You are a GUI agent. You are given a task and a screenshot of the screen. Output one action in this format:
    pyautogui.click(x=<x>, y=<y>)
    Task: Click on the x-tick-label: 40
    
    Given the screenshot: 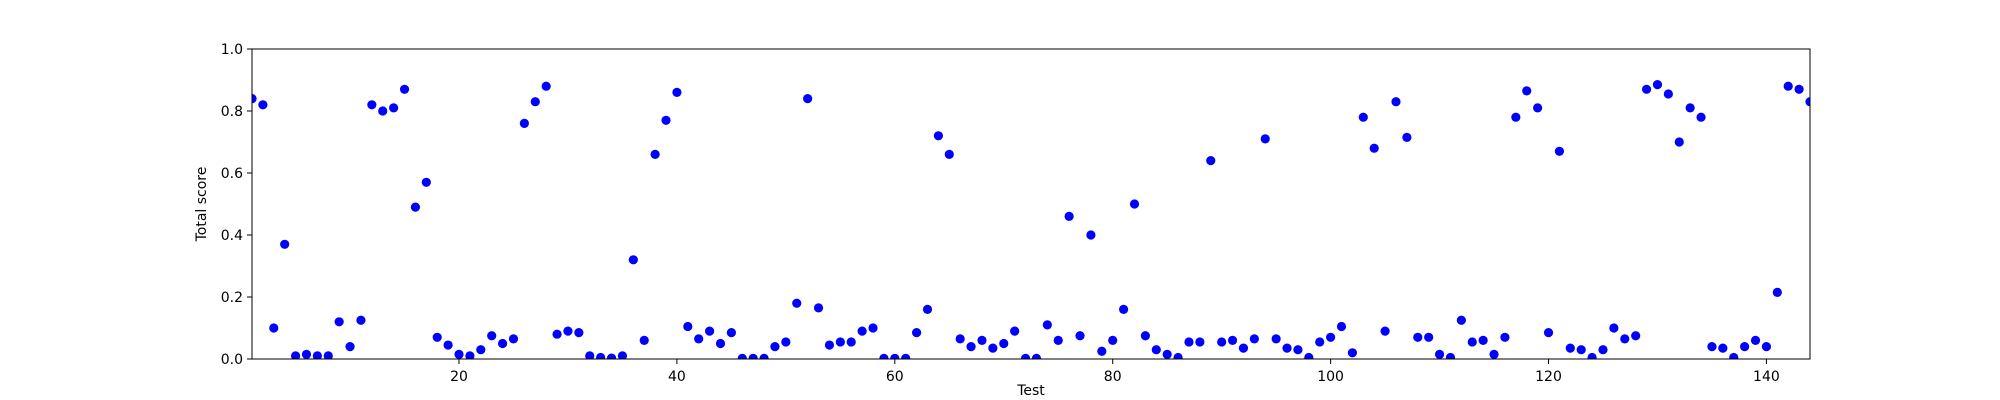 What is the action you would take?
    pyautogui.click(x=677, y=377)
    